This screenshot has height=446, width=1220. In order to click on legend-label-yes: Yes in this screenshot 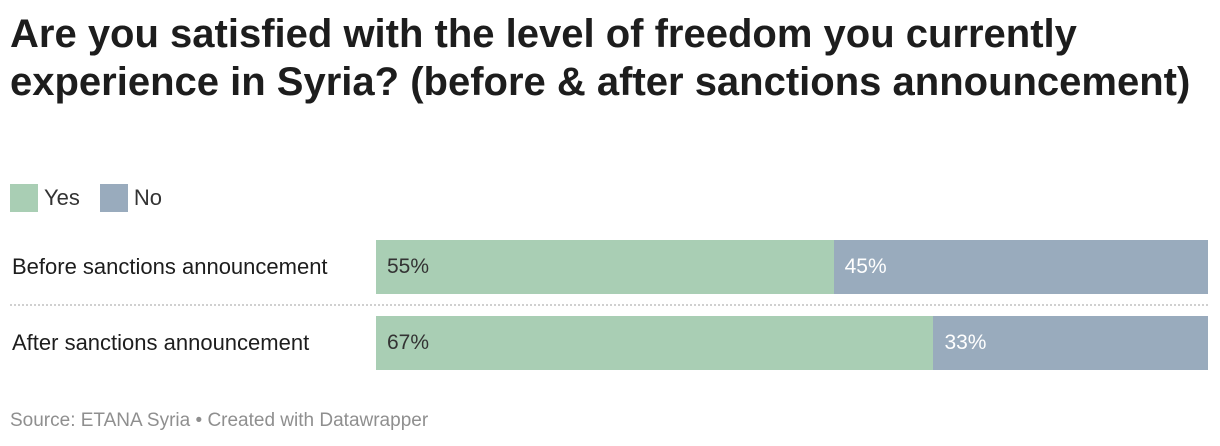, I will do `click(62, 197)`.